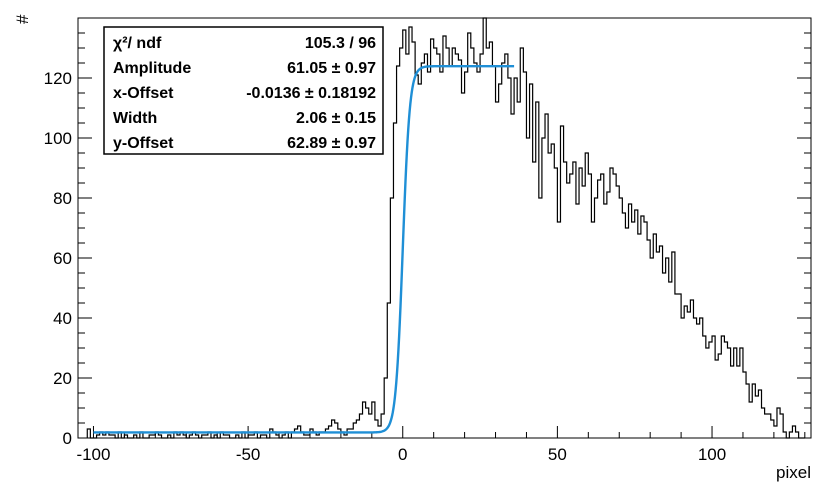 Image resolution: width=831 pixels, height=487 pixels. Describe the element at coordinates (58, 78) in the screenshot. I see `y-tick-label: 120` at that location.